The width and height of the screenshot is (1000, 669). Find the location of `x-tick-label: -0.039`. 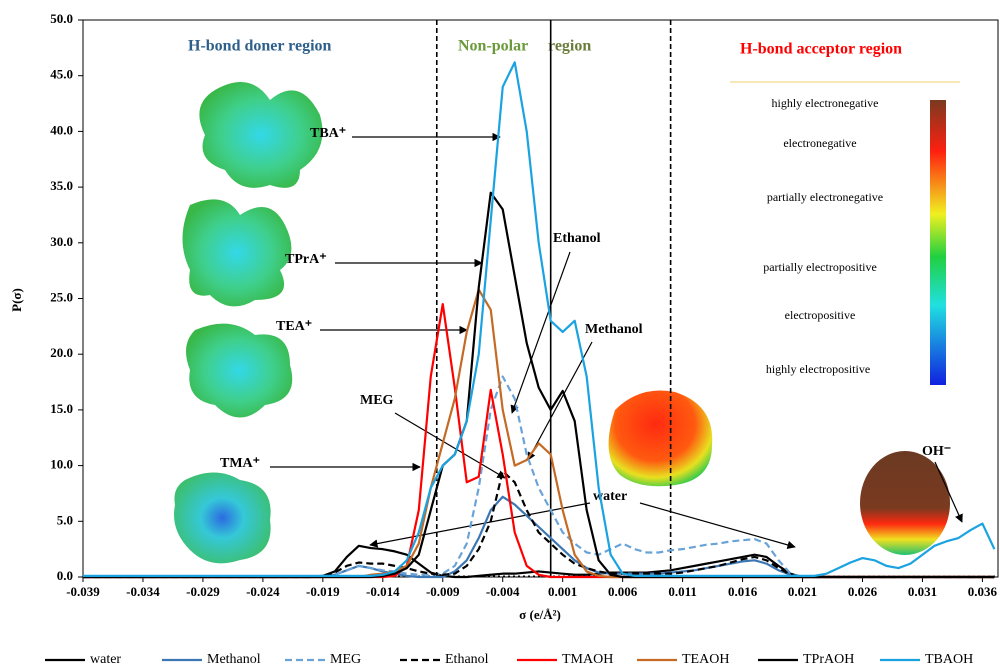

x-tick-label: -0.039 is located at coordinates (83, 591).